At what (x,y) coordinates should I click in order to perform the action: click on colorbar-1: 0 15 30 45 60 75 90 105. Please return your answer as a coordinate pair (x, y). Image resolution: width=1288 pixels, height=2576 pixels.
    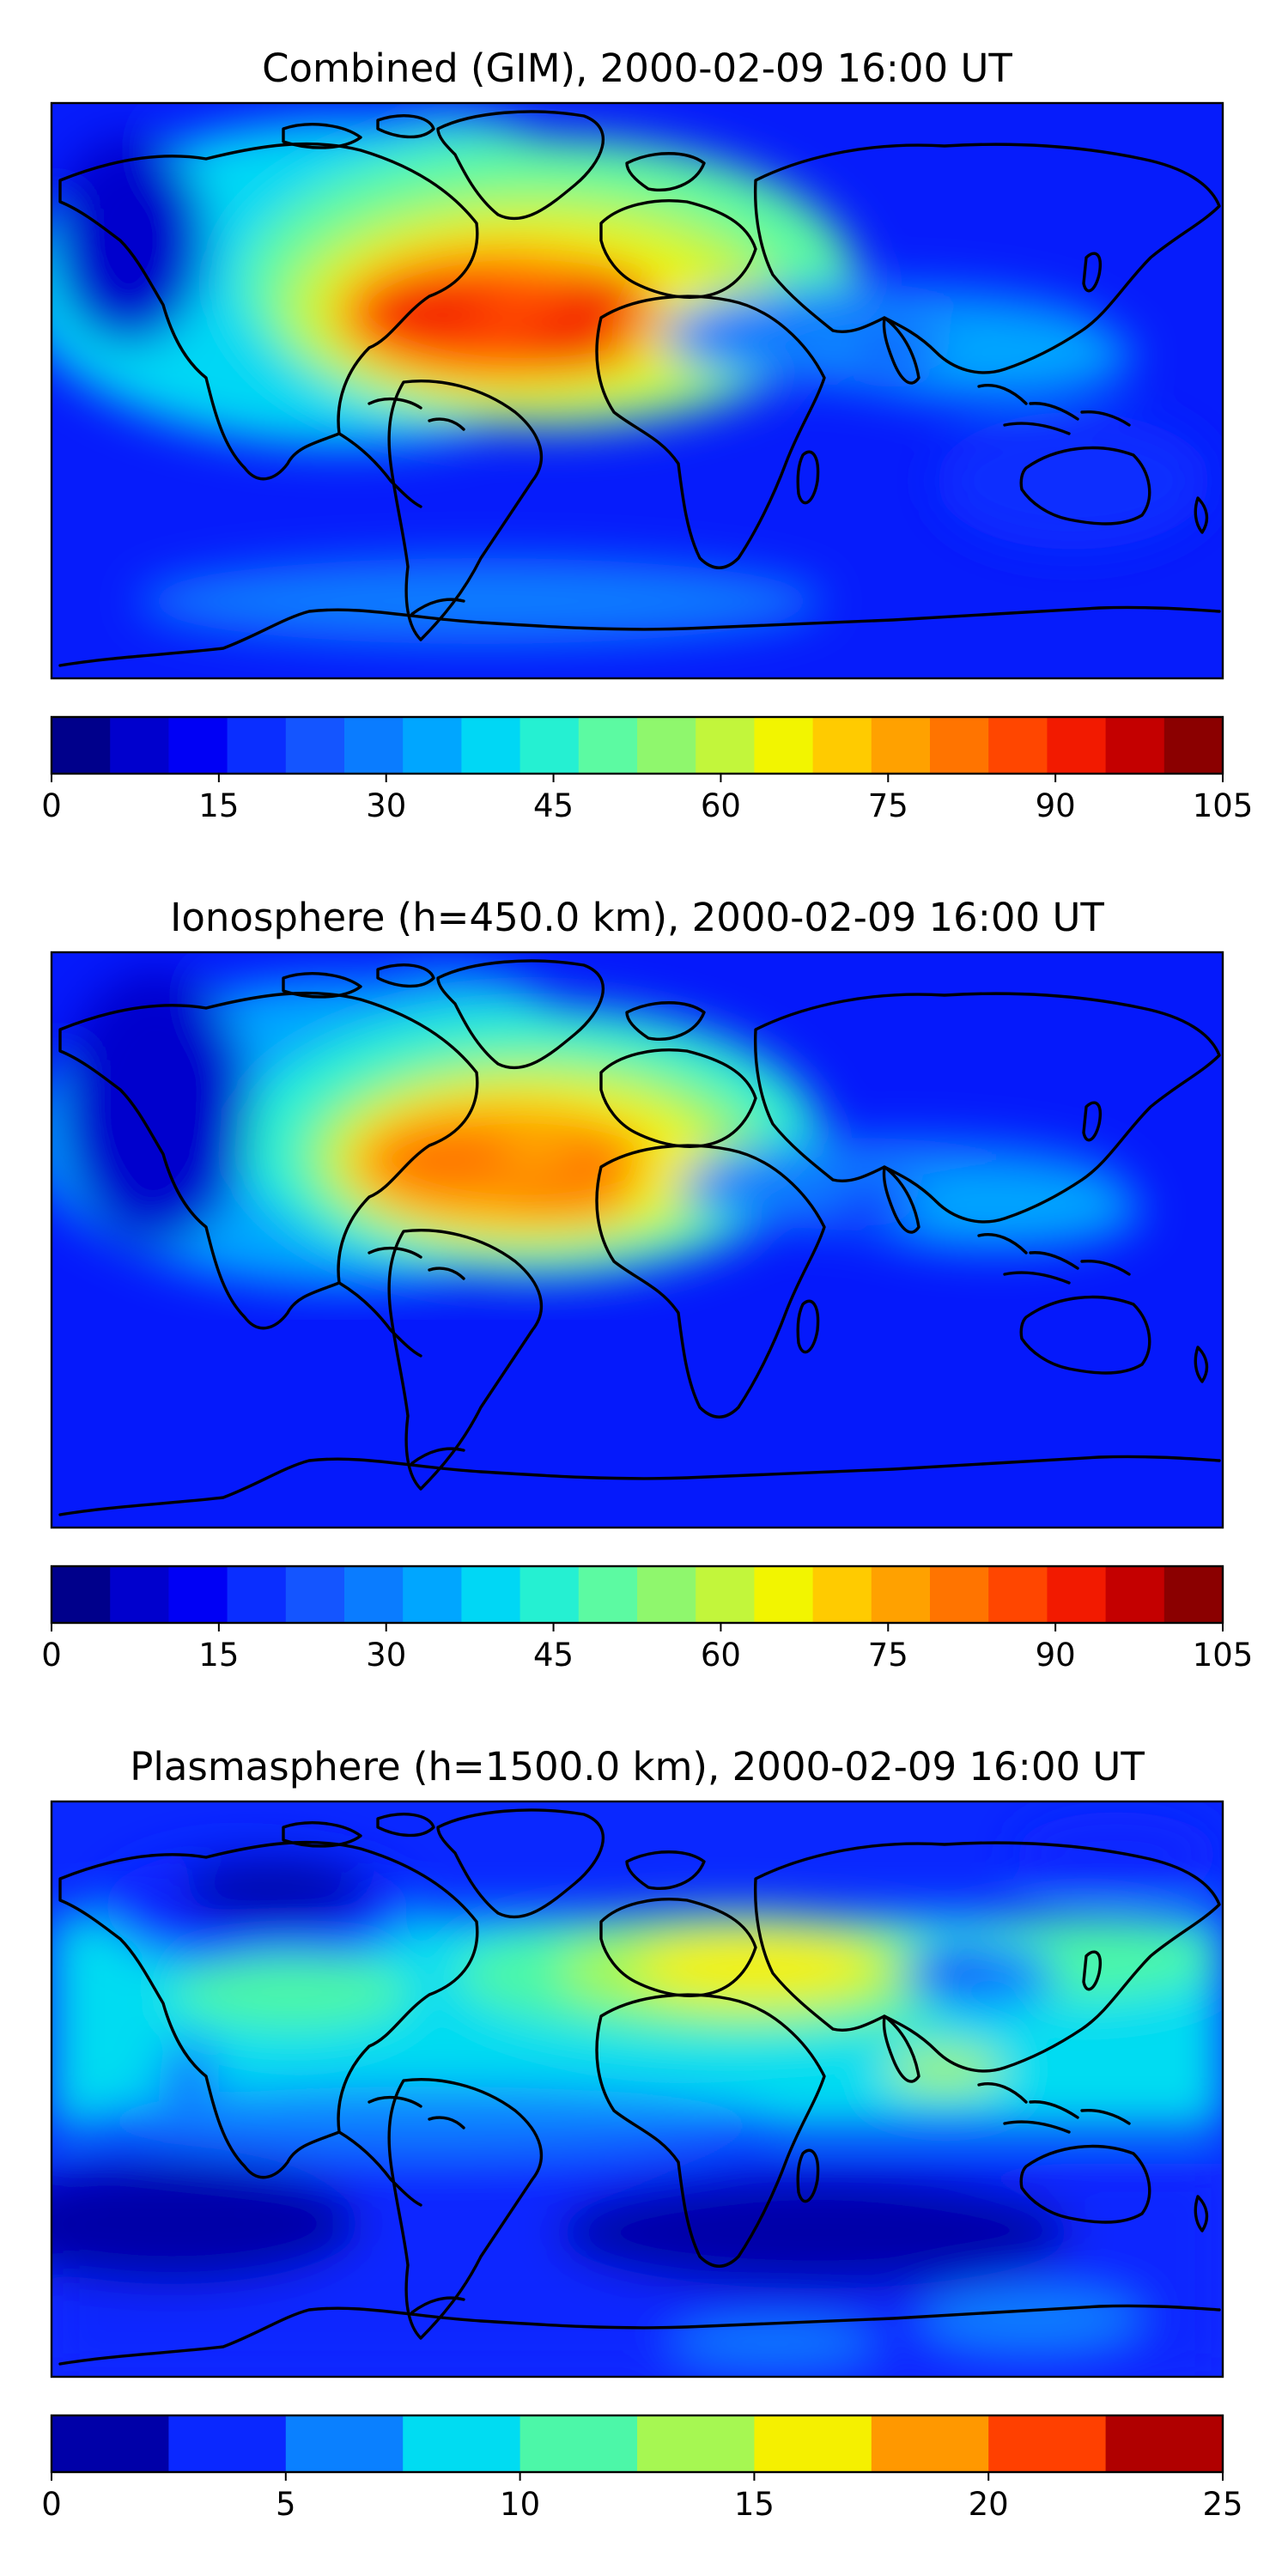
    Looking at the image, I should click on (647, 770).